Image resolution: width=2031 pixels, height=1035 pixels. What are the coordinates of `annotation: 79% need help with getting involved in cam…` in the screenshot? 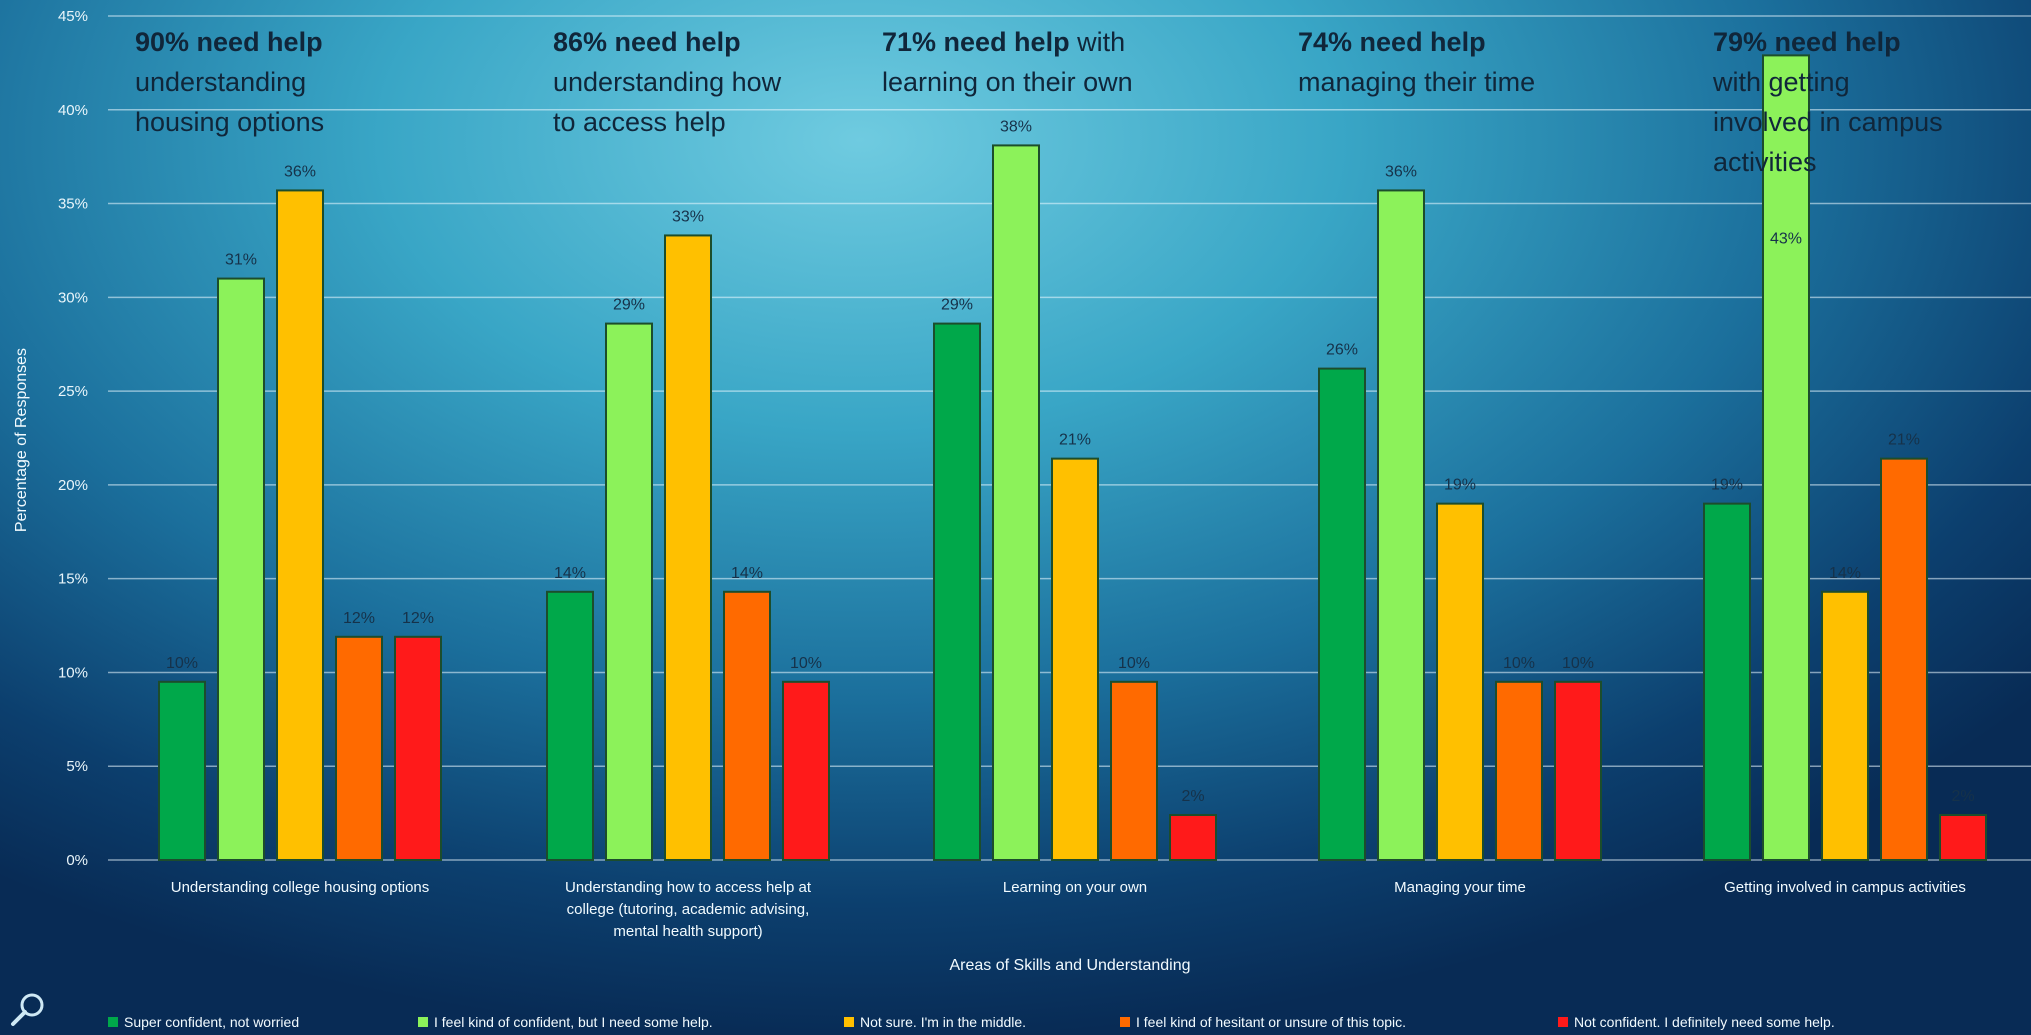 It's located at (1828, 102).